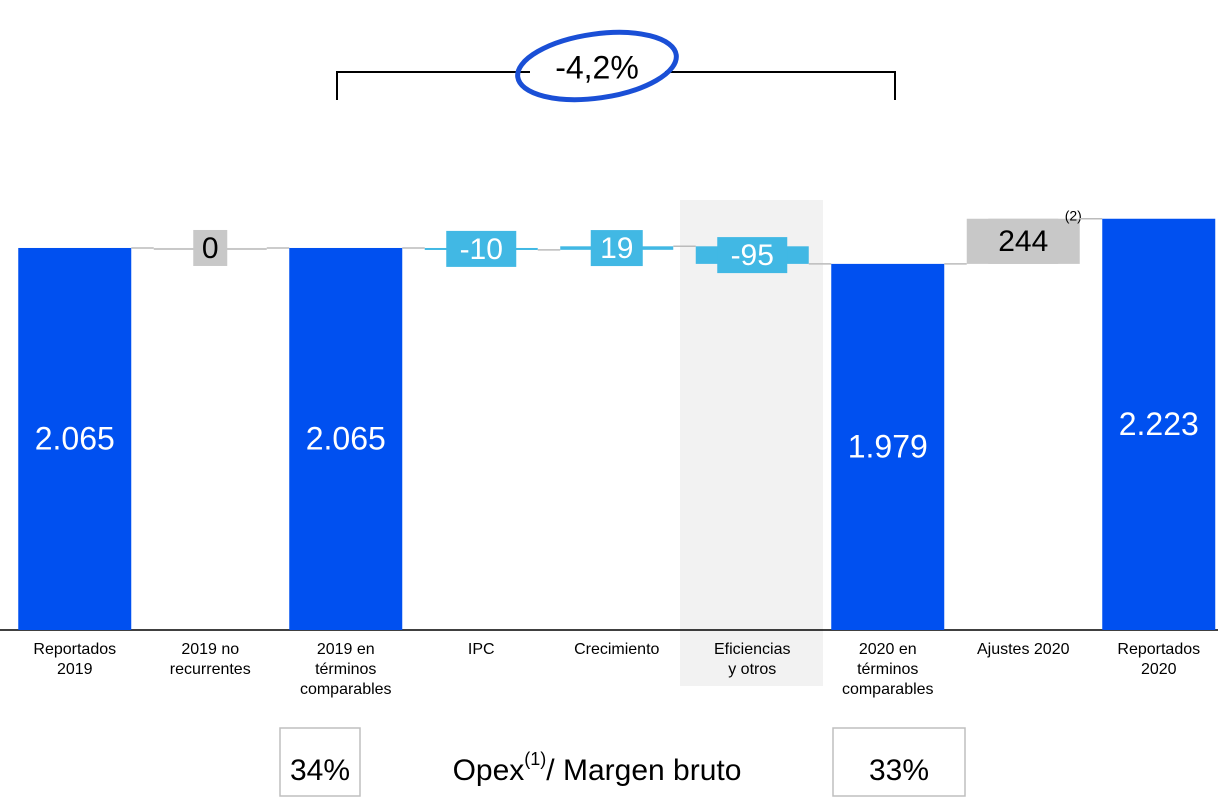  Describe the element at coordinates (346, 649) in the screenshot. I see `x-tick-line: 2019 en` at that location.